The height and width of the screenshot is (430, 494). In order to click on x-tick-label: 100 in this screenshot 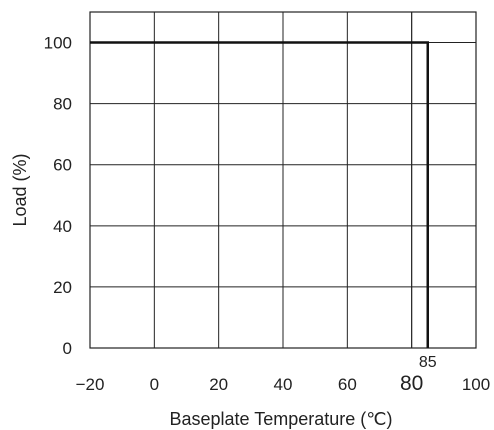, I will do `click(476, 384)`.